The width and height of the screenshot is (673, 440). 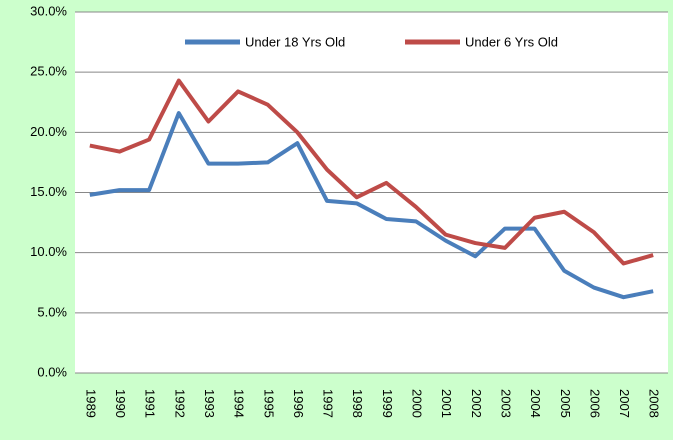 I want to click on x-tick-label: 1989, so click(x=90, y=403).